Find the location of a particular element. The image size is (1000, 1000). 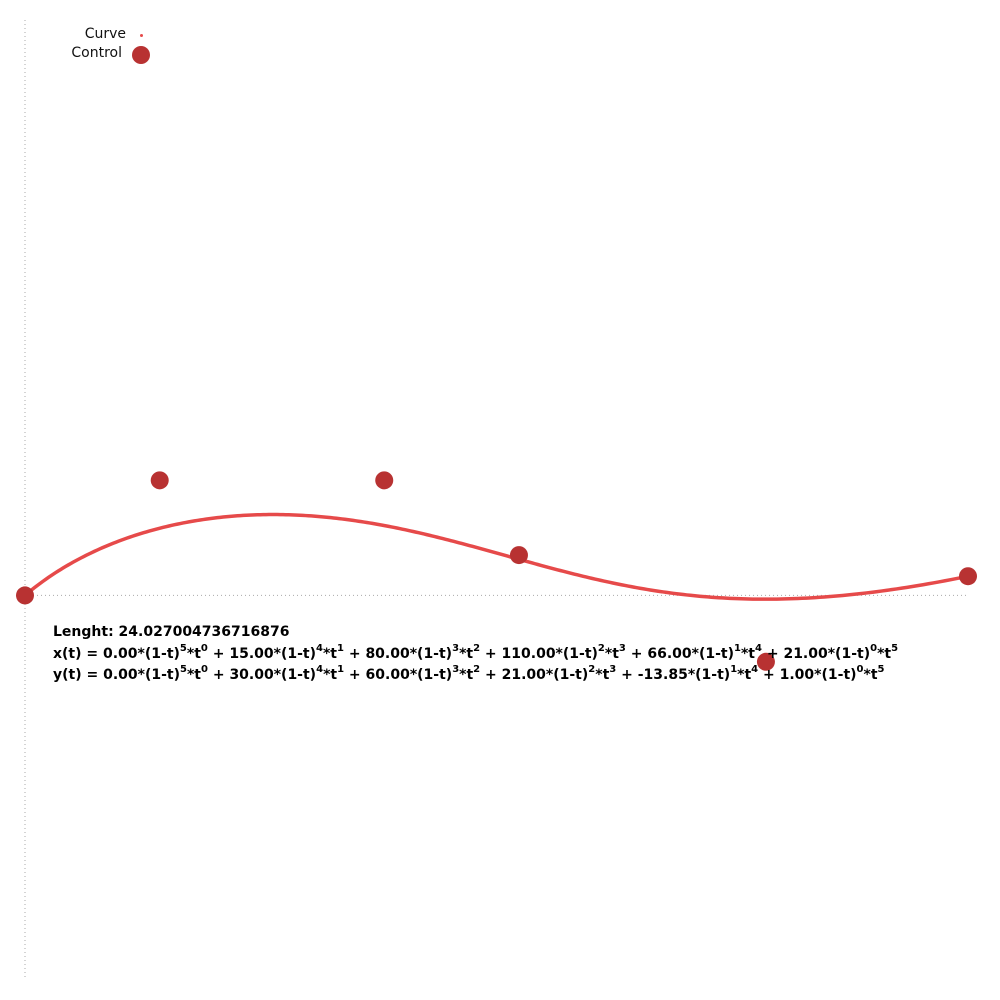

legend-control-swatch is located at coordinates (141, 55).